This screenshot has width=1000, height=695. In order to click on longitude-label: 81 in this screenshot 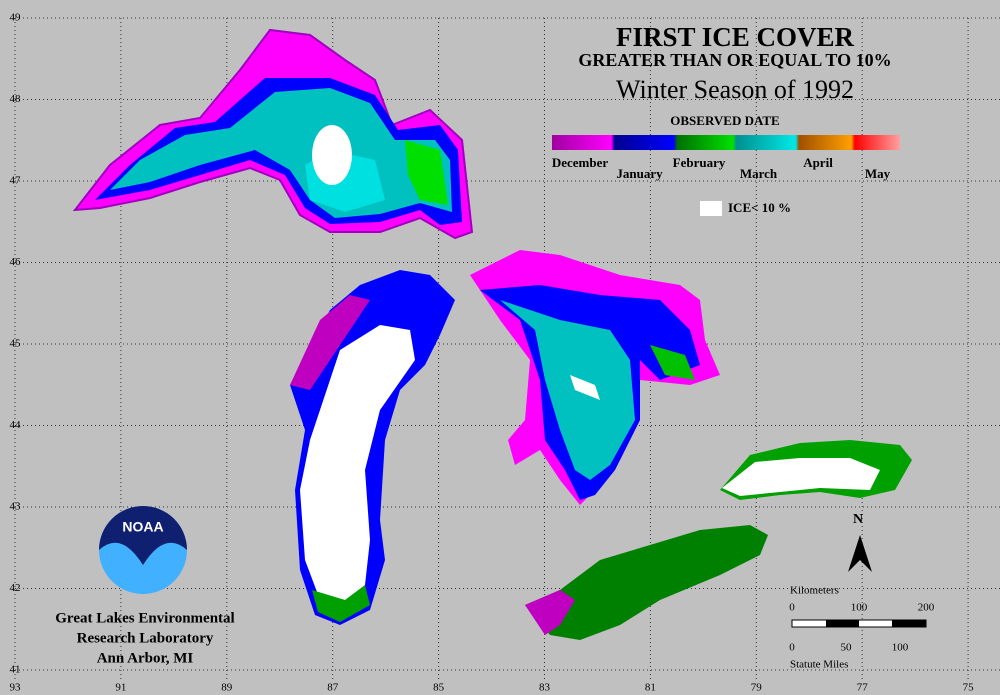, I will do `click(650, 688)`.